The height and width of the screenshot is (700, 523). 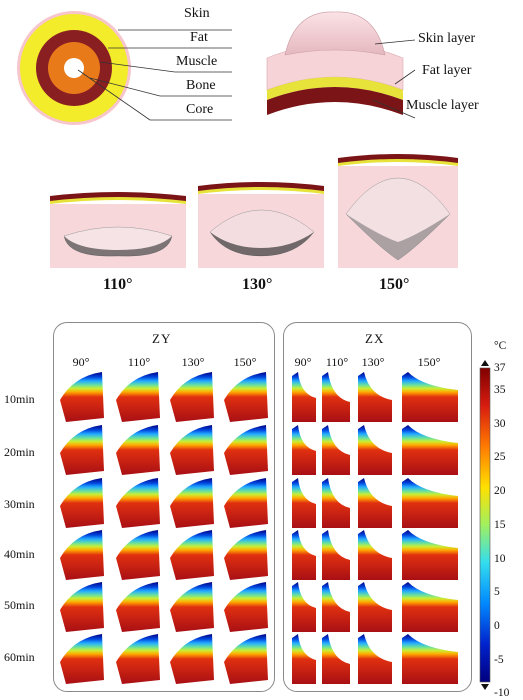 What do you see at coordinates (497, 625) in the screenshot?
I see `colorbar-tick: 0` at bounding box center [497, 625].